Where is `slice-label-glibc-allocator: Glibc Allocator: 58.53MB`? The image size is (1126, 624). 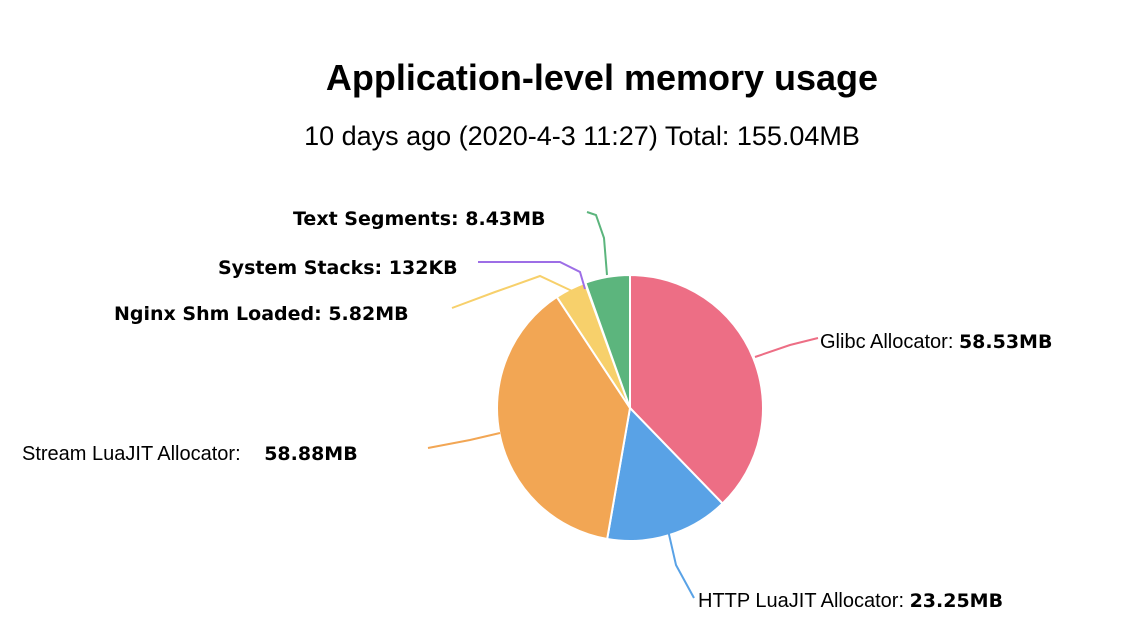
slice-label-glibc-allocator: Glibc Allocator: 58.53MB is located at coordinates (936, 342).